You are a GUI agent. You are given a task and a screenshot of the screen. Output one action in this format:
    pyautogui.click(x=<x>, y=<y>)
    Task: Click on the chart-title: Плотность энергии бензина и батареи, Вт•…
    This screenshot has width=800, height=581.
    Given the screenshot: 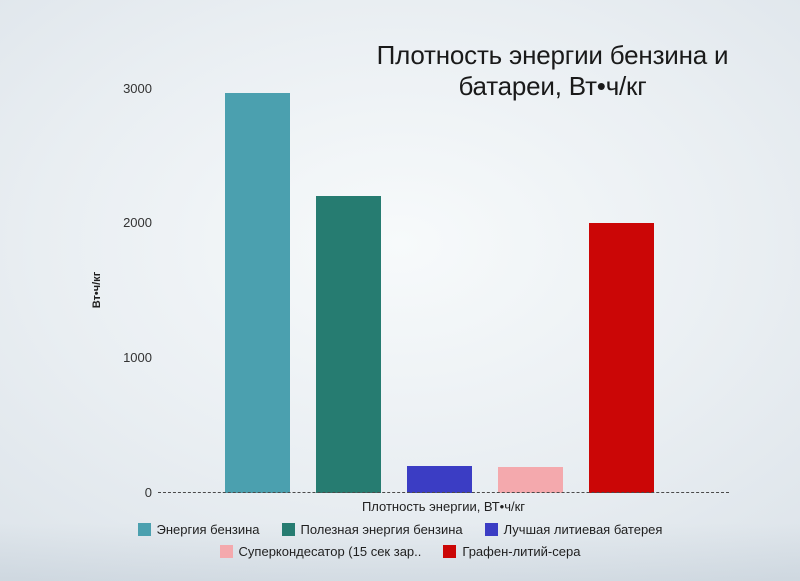 What is the action you would take?
    pyautogui.click(x=552, y=70)
    